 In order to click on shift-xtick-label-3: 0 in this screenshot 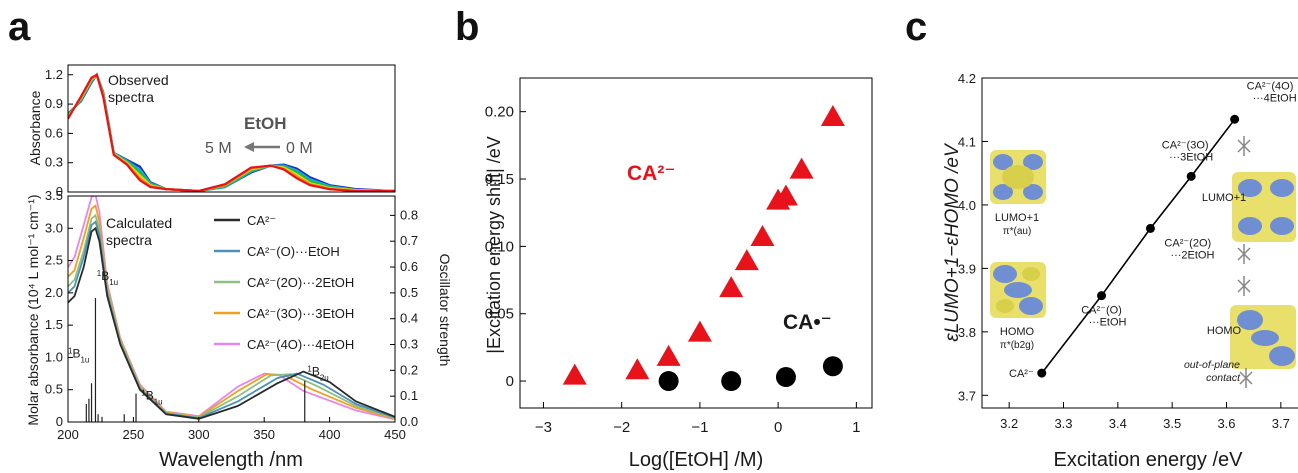, I will do `click(778, 427)`.